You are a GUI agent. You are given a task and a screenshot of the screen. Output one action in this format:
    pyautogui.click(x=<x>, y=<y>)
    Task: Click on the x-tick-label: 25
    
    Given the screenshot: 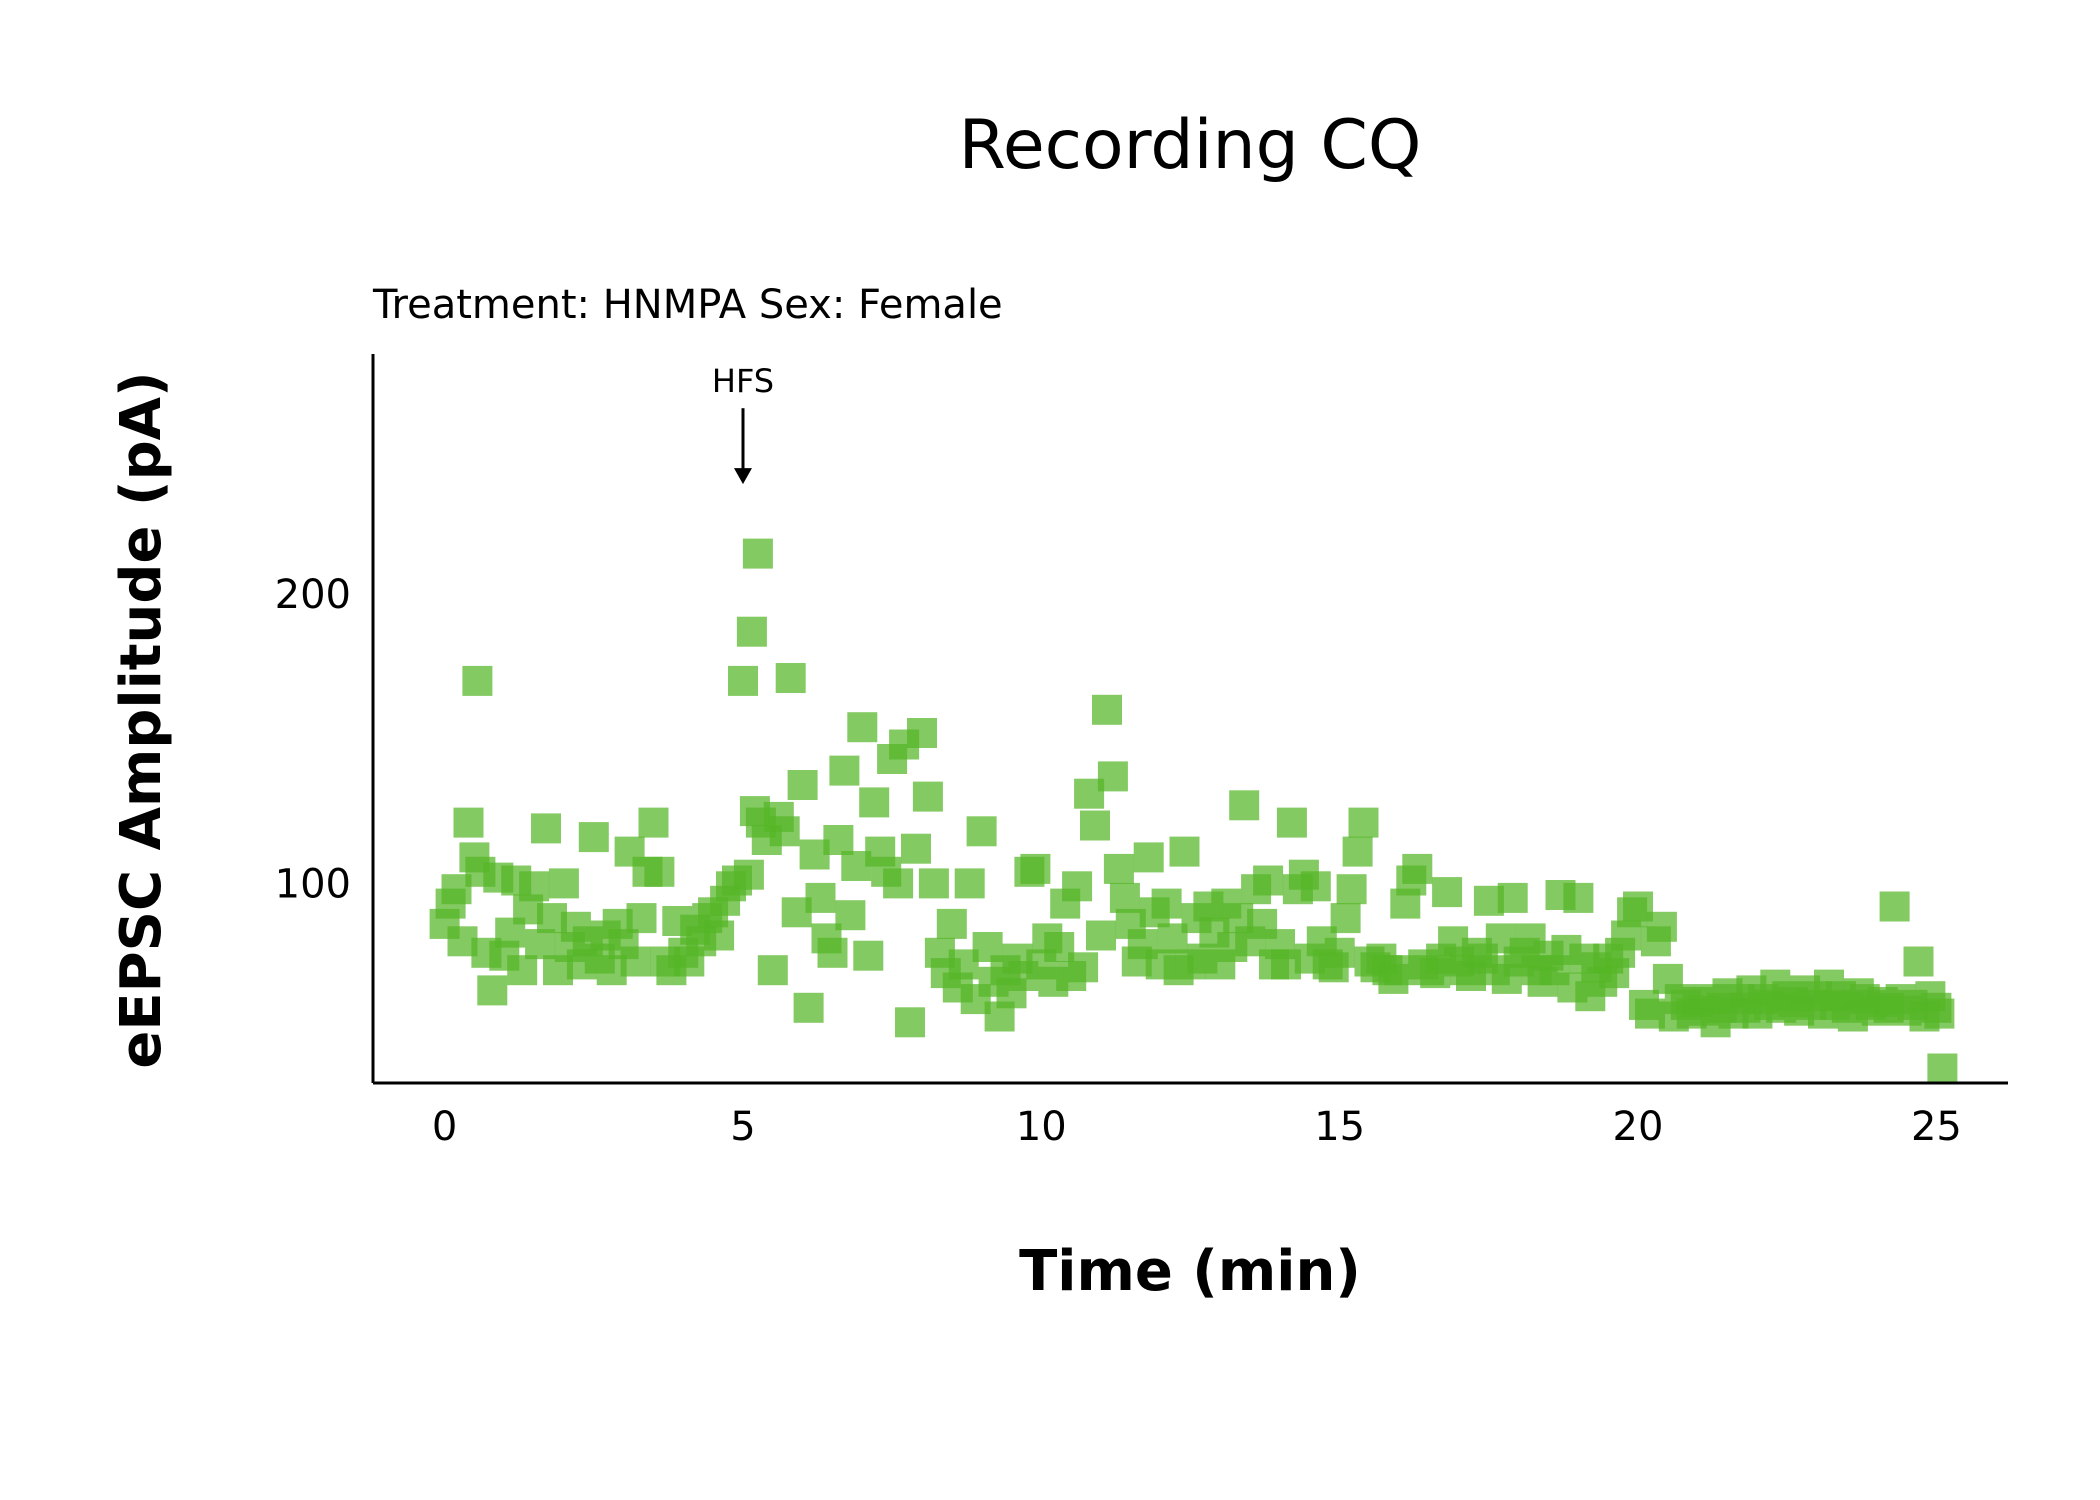 What is the action you would take?
    pyautogui.click(x=1936, y=1127)
    